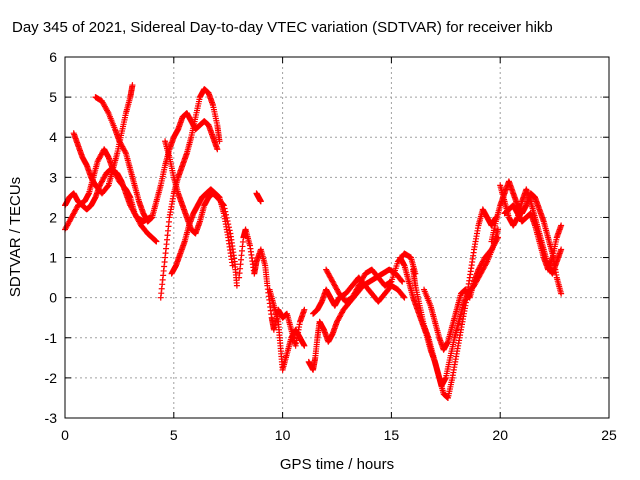 The height and width of the screenshot is (480, 640). Describe the element at coordinates (53, 137) in the screenshot. I see `y-tick-label: 4` at that location.